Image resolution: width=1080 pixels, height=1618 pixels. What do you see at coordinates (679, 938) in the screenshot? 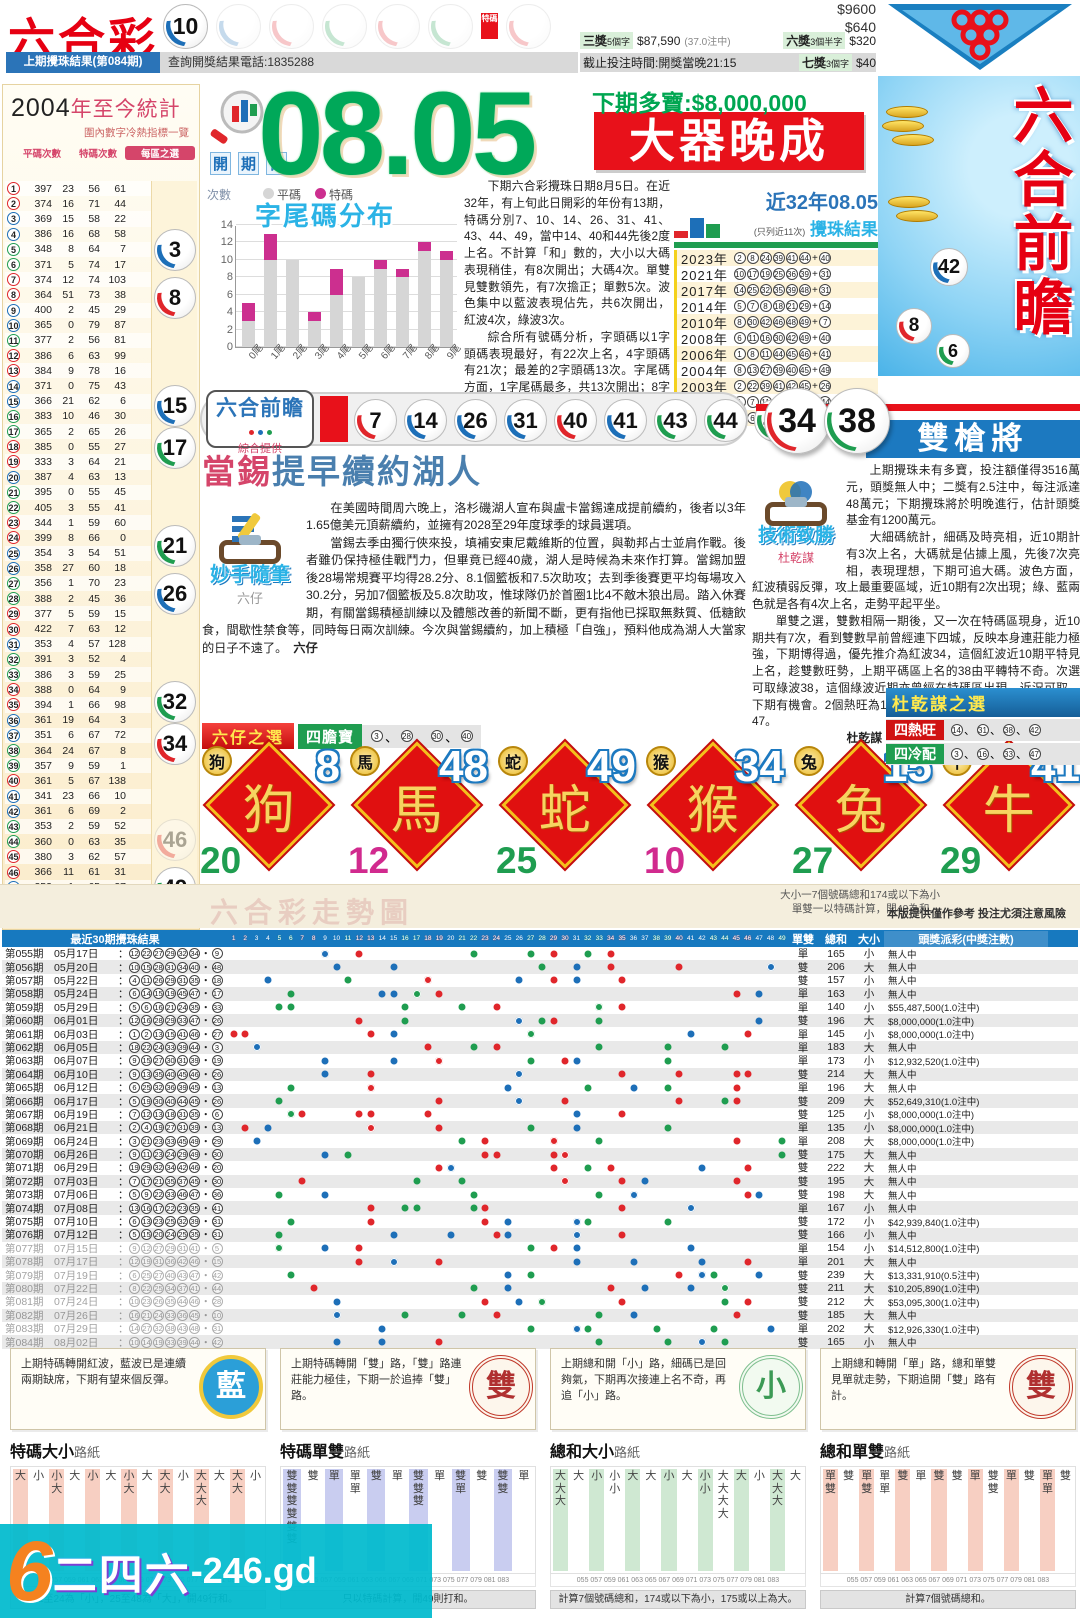
I see `matrix-column-number: 40` at bounding box center [679, 938].